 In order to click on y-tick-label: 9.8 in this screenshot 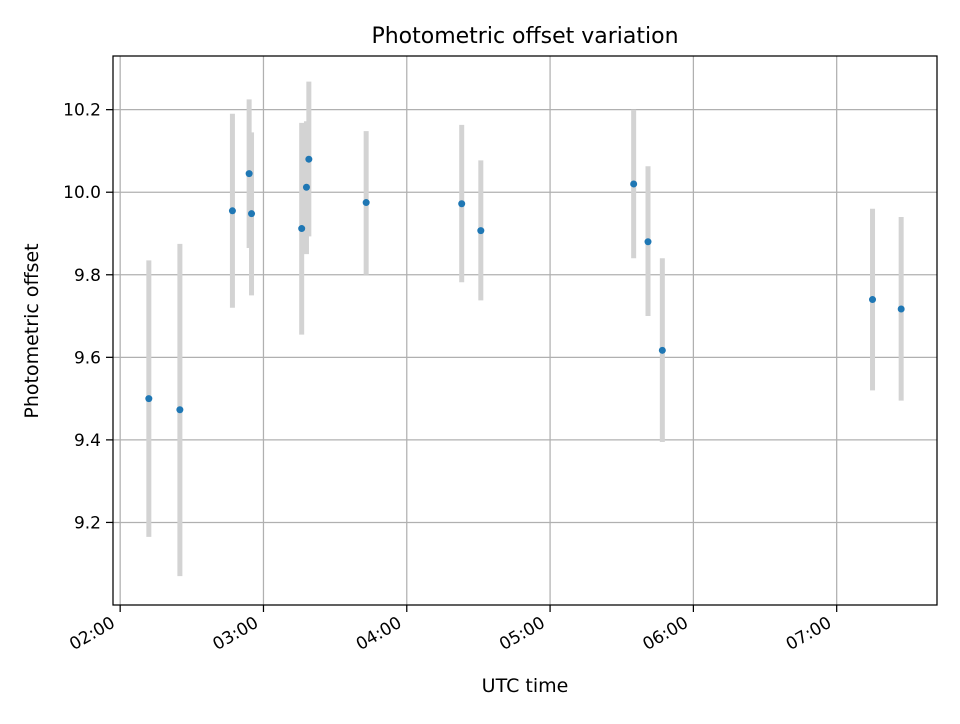, I will do `click(87, 276)`.